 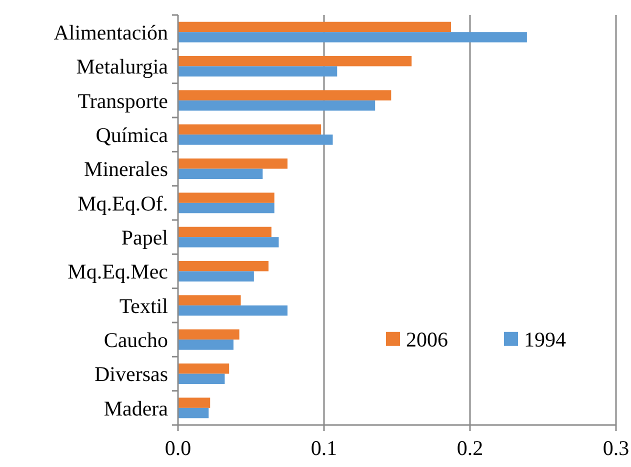 What do you see at coordinates (123, 203) in the screenshot?
I see `y-tick-label: Mq.Eq.Of.` at bounding box center [123, 203].